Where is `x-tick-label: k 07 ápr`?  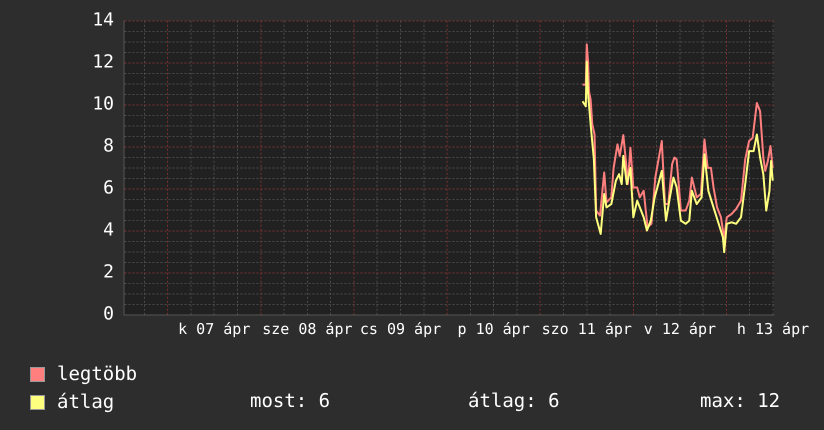
x-tick-label: k 07 ápr is located at coordinates (214, 329).